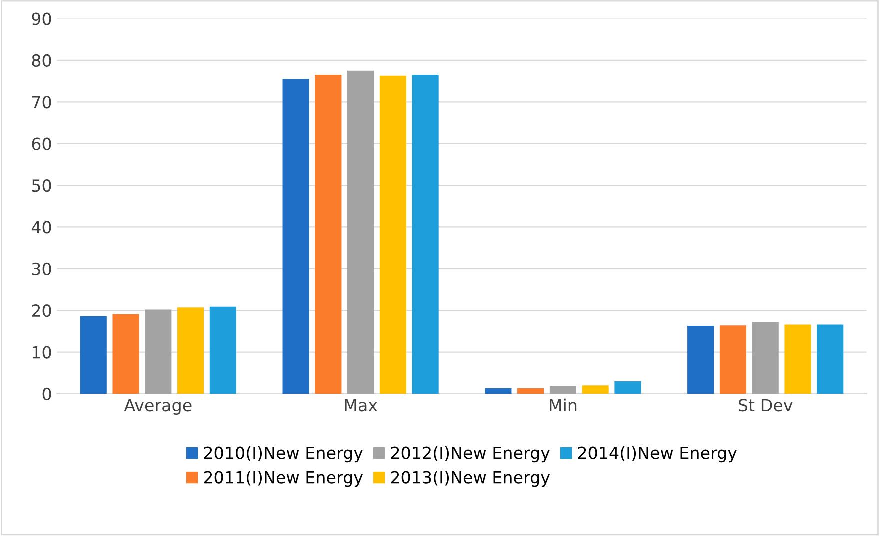 The height and width of the screenshot is (536, 880). Describe the element at coordinates (283, 479) in the screenshot. I see `legend-label: 2011(I)New Energy` at that location.